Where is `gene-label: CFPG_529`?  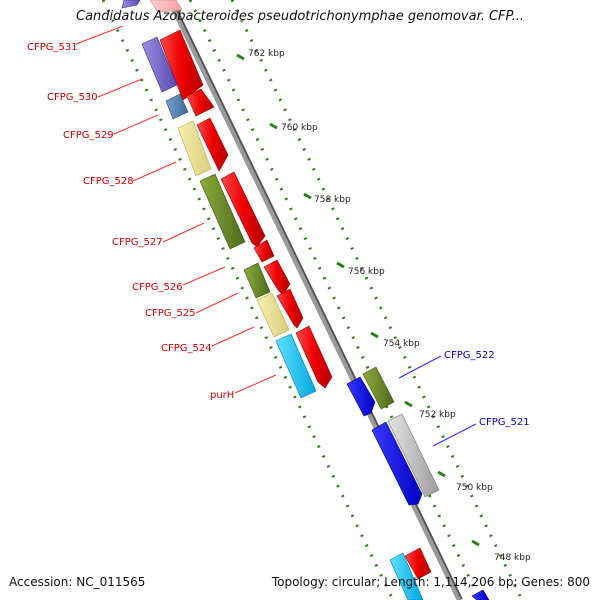
gene-label: CFPG_529 is located at coordinates (88, 135).